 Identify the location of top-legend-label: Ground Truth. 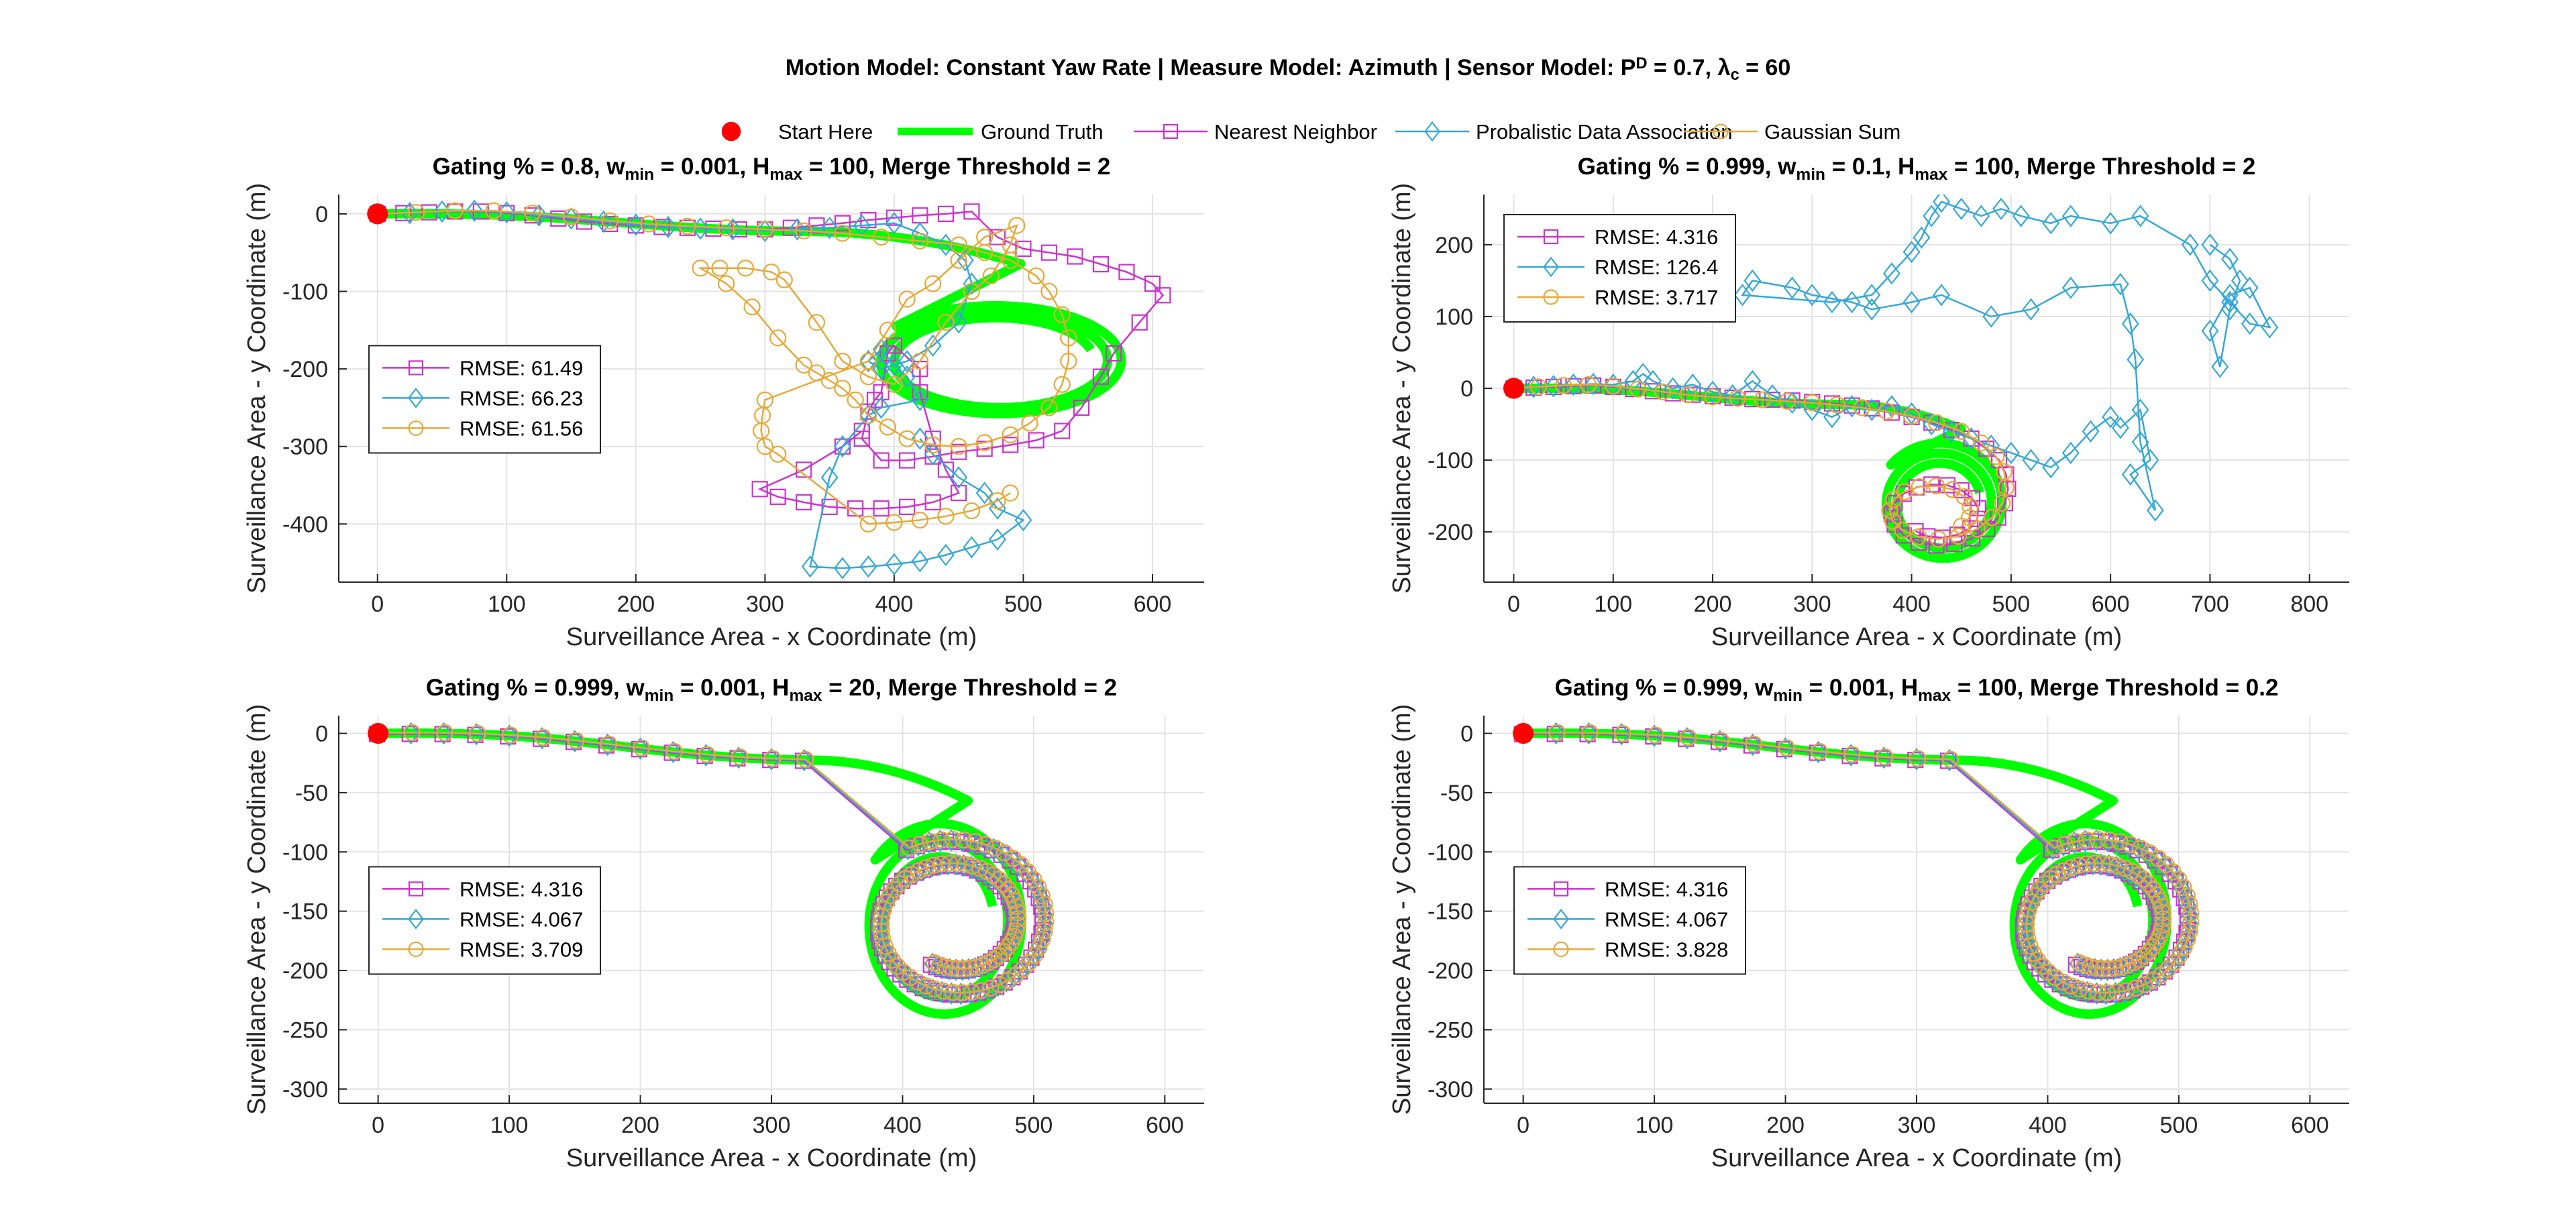
(1042, 132).